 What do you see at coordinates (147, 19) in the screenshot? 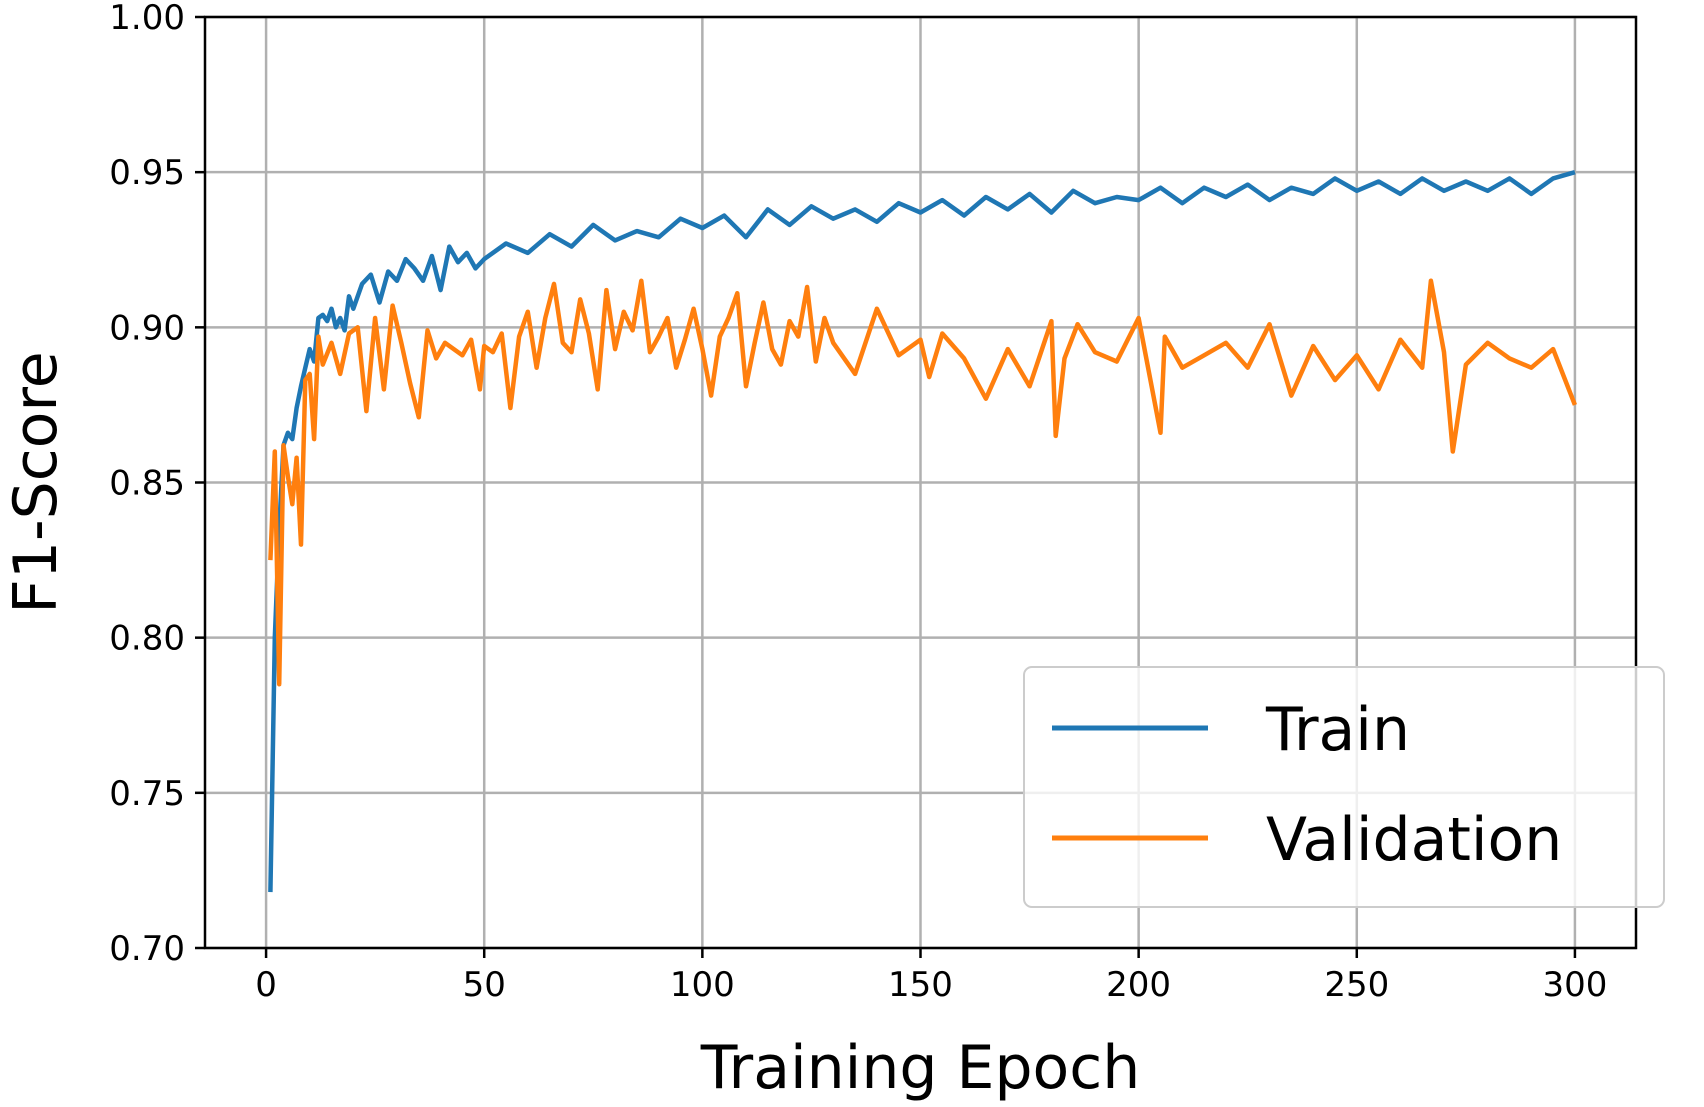
I see `y-tick-label: 1.00` at bounding box center [147, 19].